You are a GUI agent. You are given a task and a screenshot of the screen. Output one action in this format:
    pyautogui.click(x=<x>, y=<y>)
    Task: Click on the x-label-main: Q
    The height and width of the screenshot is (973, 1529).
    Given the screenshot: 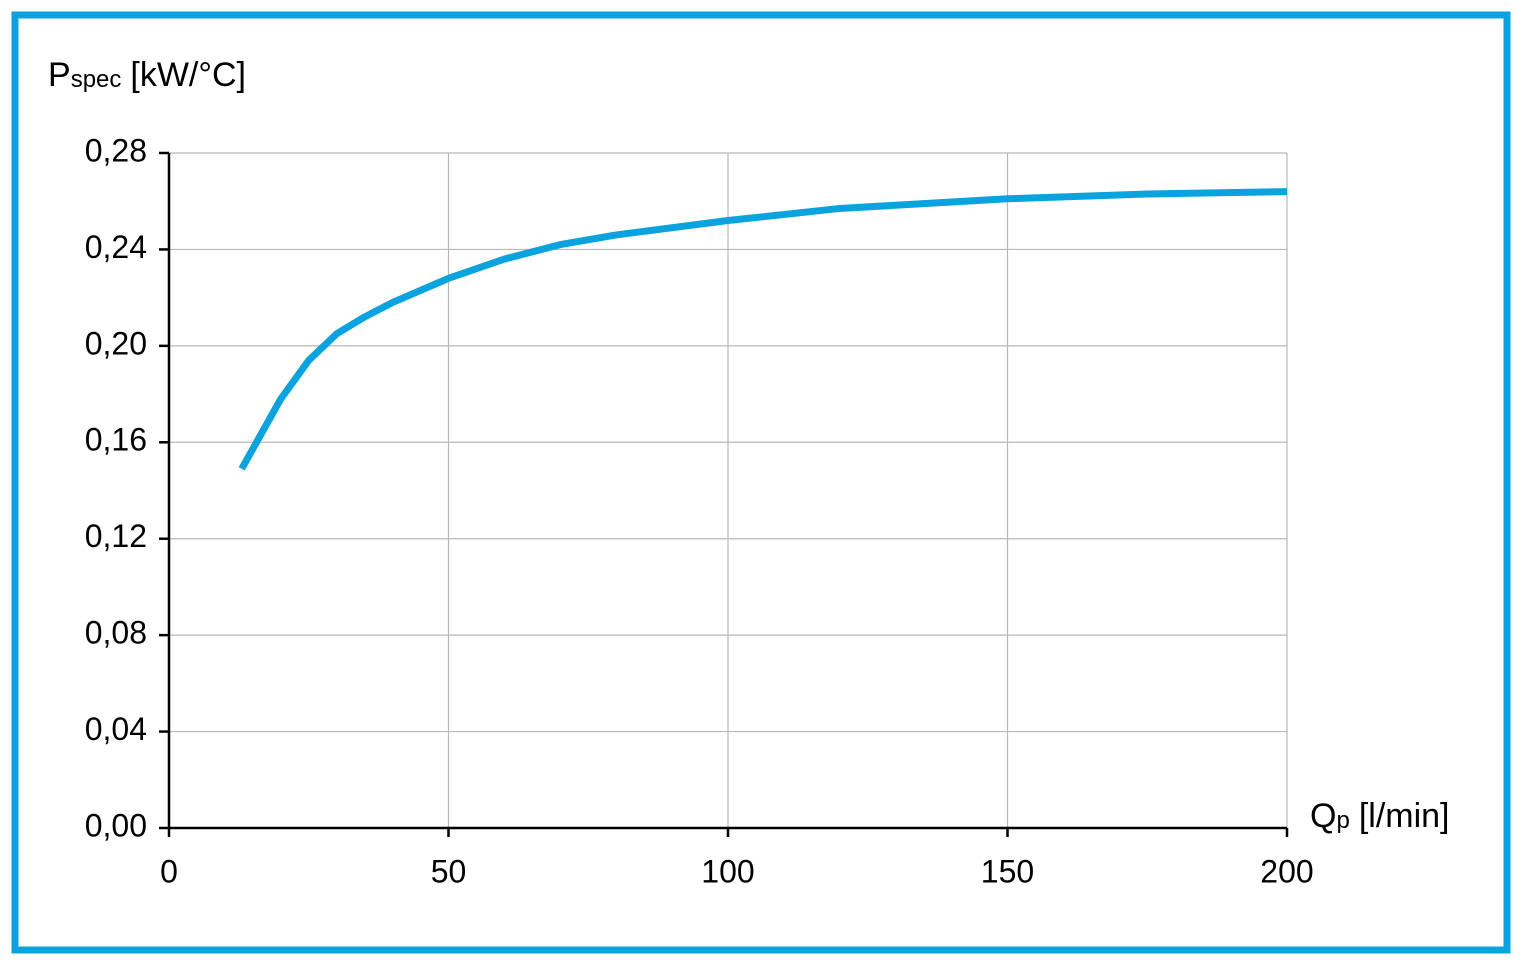 What is the action you would take?
    pyautogui.click(x=1323, y=816)
    